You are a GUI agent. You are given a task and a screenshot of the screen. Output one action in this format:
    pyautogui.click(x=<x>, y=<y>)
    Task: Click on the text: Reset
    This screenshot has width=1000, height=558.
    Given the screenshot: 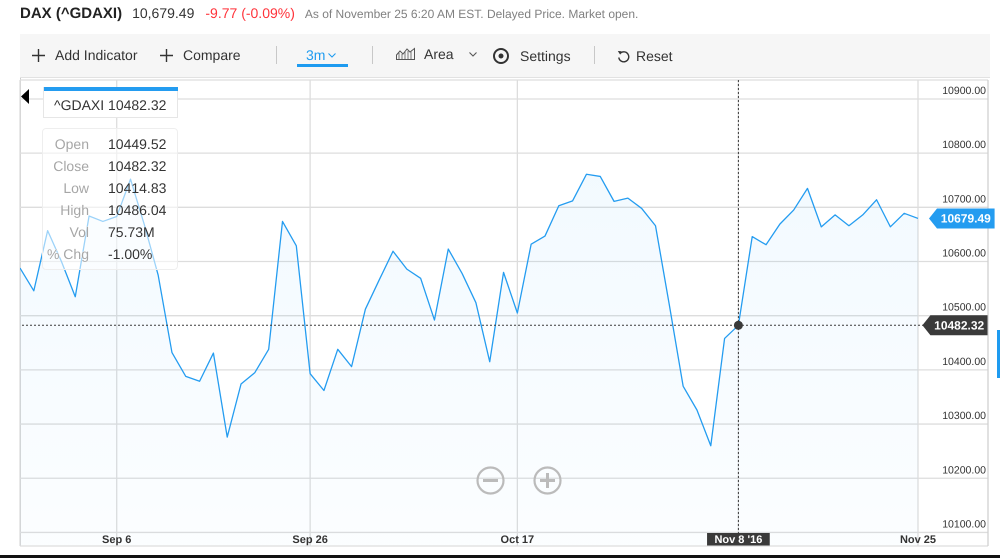 What is the action you would take?
    pyautogui.click(x=654, y=56)
    